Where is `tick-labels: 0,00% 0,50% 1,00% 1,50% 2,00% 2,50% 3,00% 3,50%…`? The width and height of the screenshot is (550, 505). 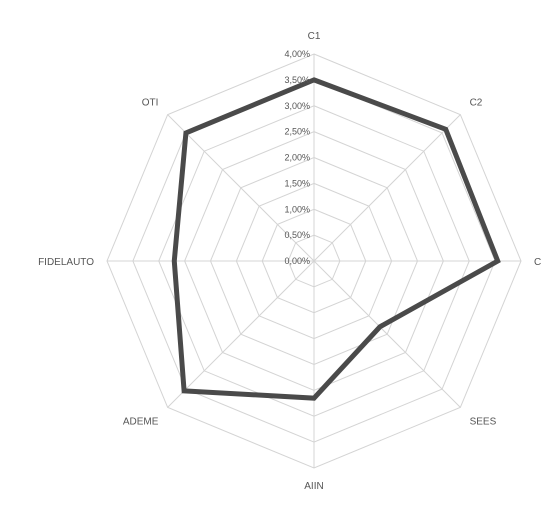 tick-labels: 0,00% 0,50% 1,00% 1,50% 2,00% 2,50% 3,00% 3,50%… is located at coordinates (297, 157).